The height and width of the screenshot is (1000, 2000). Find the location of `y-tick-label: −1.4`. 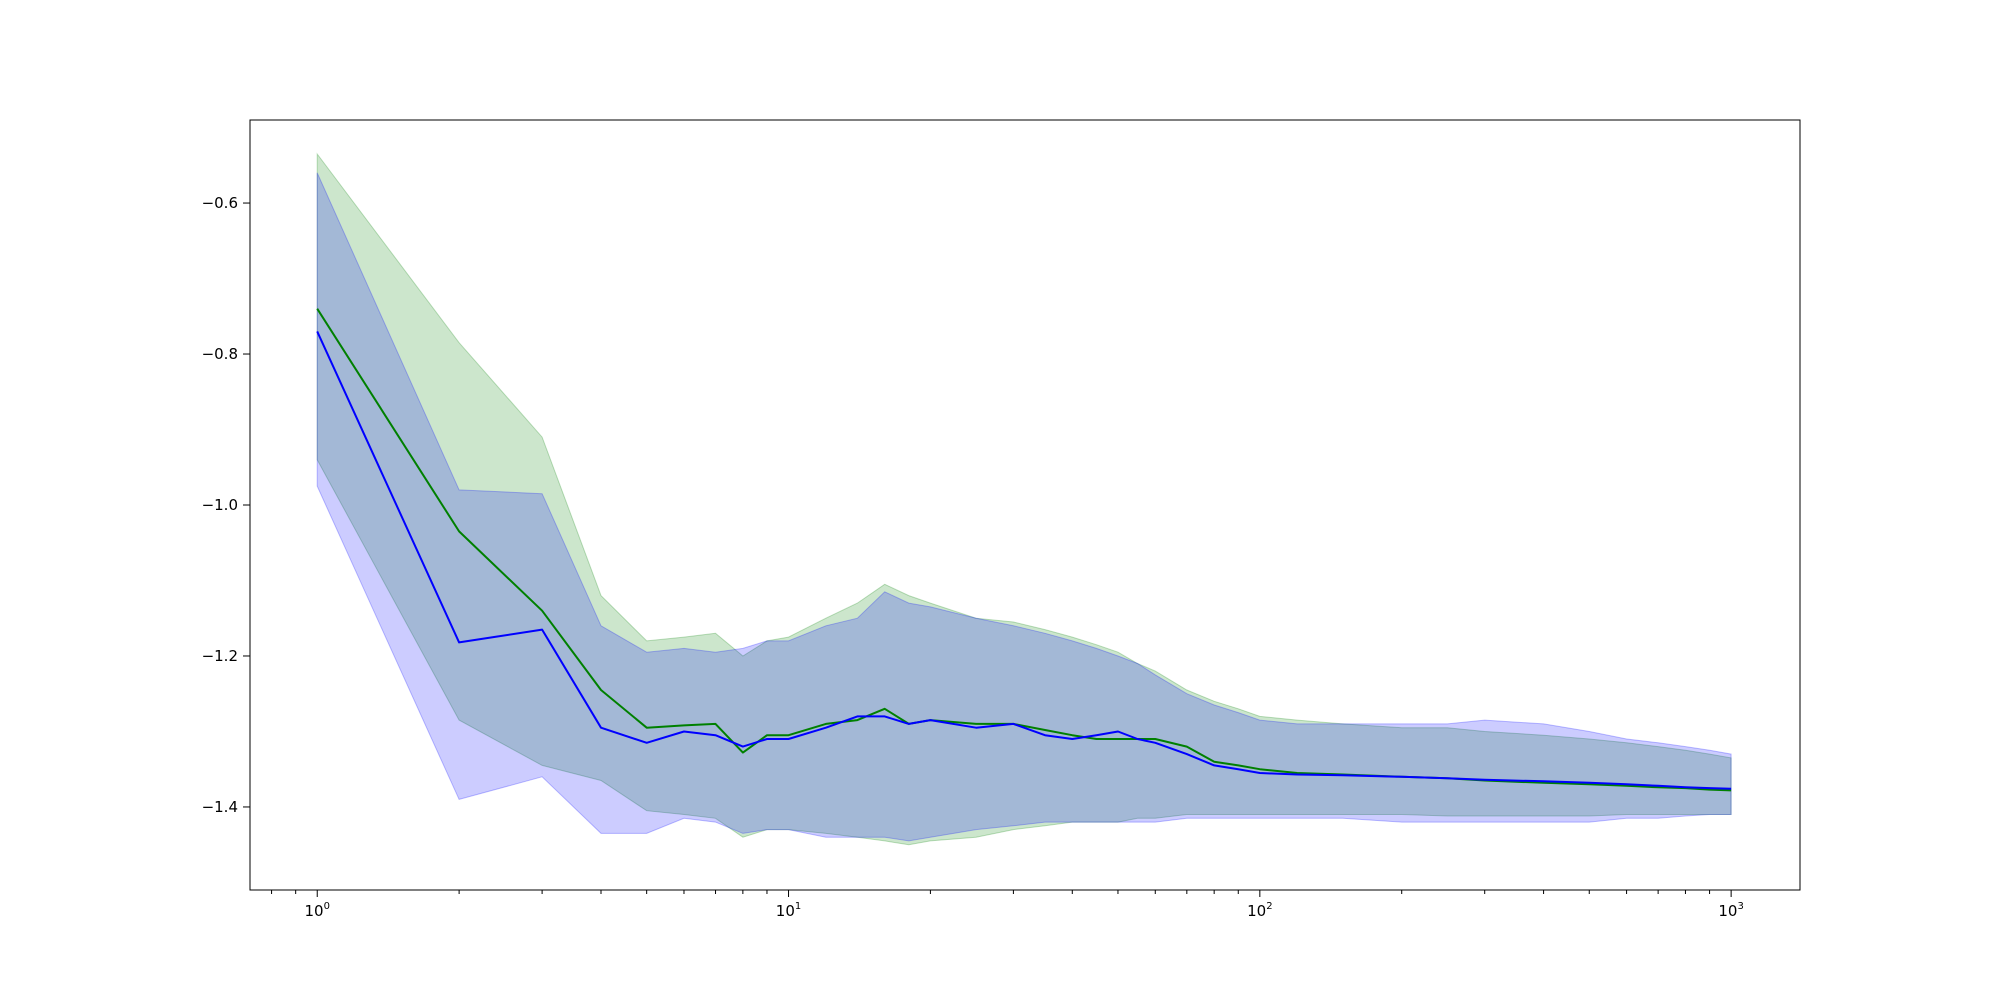

y-tick-label: −1.4 is located at coordinates (220, 807).